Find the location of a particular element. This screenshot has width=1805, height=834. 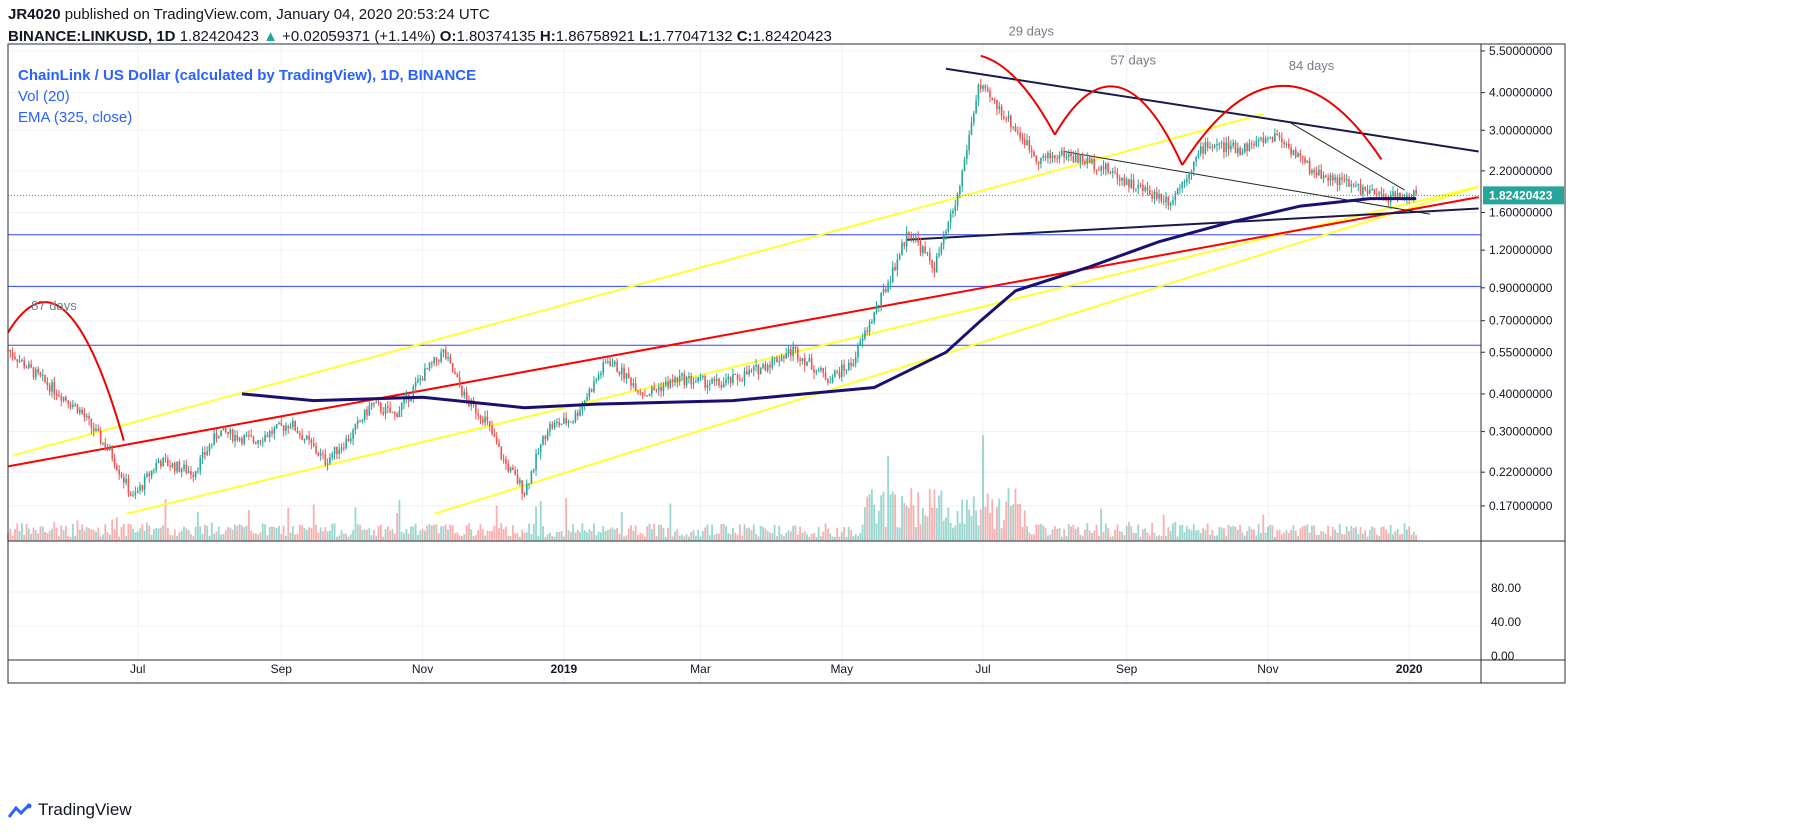

wedge-upper-line is located at coordinates (1346, 156).